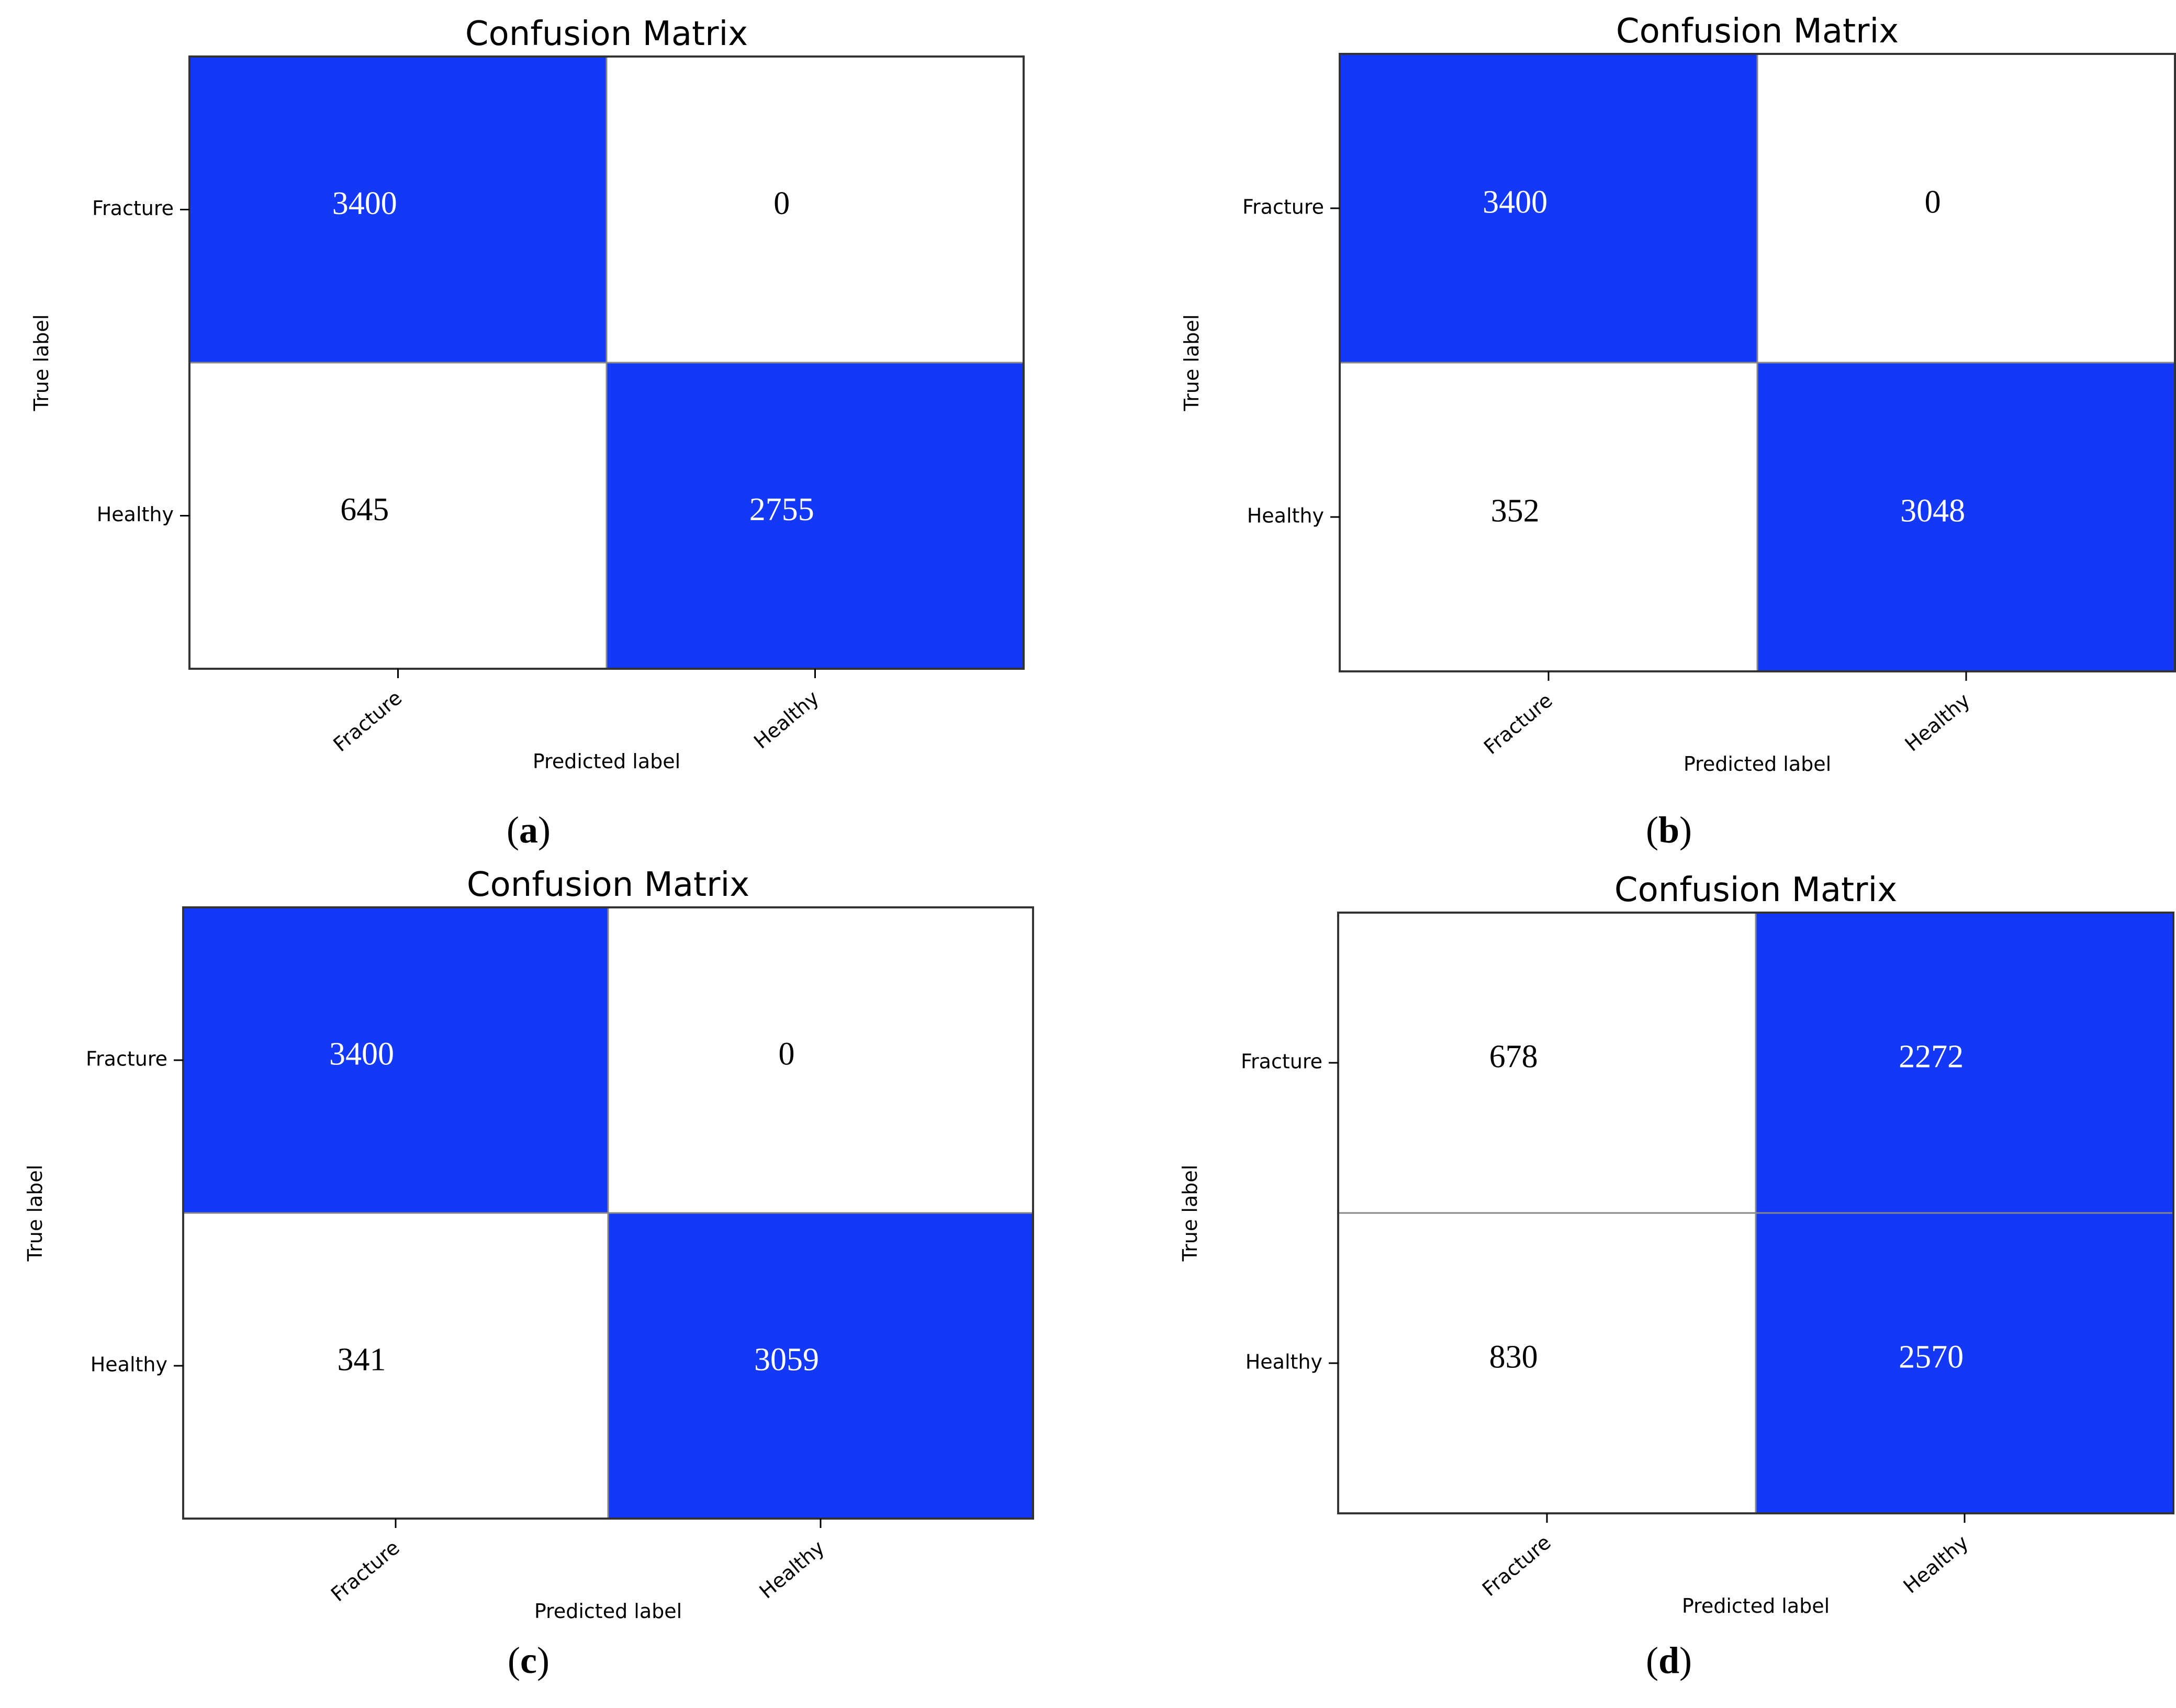 This screenshot has height=1708, width=2176. I want to click on cell-value-label: 830, so click(1513, 1357).